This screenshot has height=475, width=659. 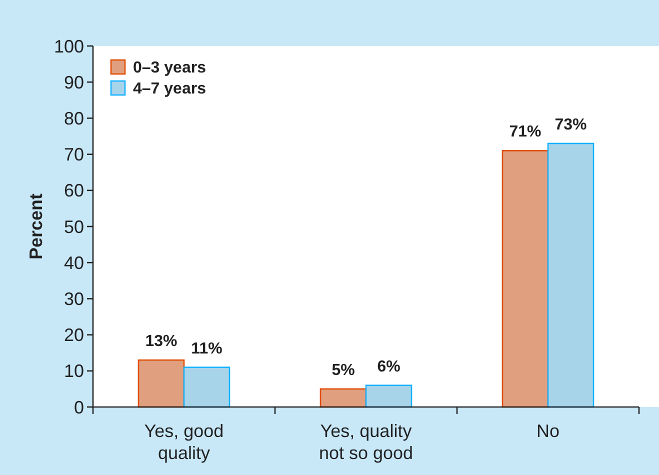 What do you see at coordinates (74, 299) in the screenshot?
I see `y-tick-label: 30` at bounding box center [74, 299].